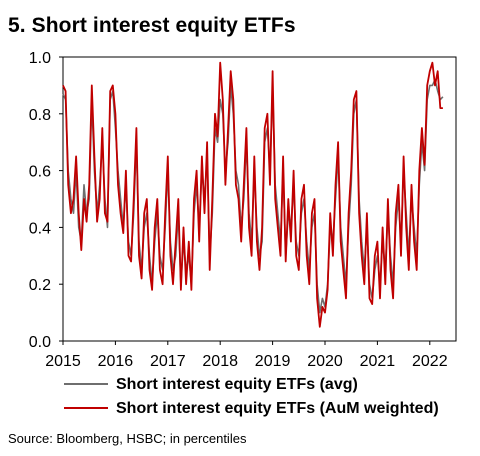 The height and width of the screenshot is (456, 480). I want to click on x-tick-label: 2021, so click(378, 361).